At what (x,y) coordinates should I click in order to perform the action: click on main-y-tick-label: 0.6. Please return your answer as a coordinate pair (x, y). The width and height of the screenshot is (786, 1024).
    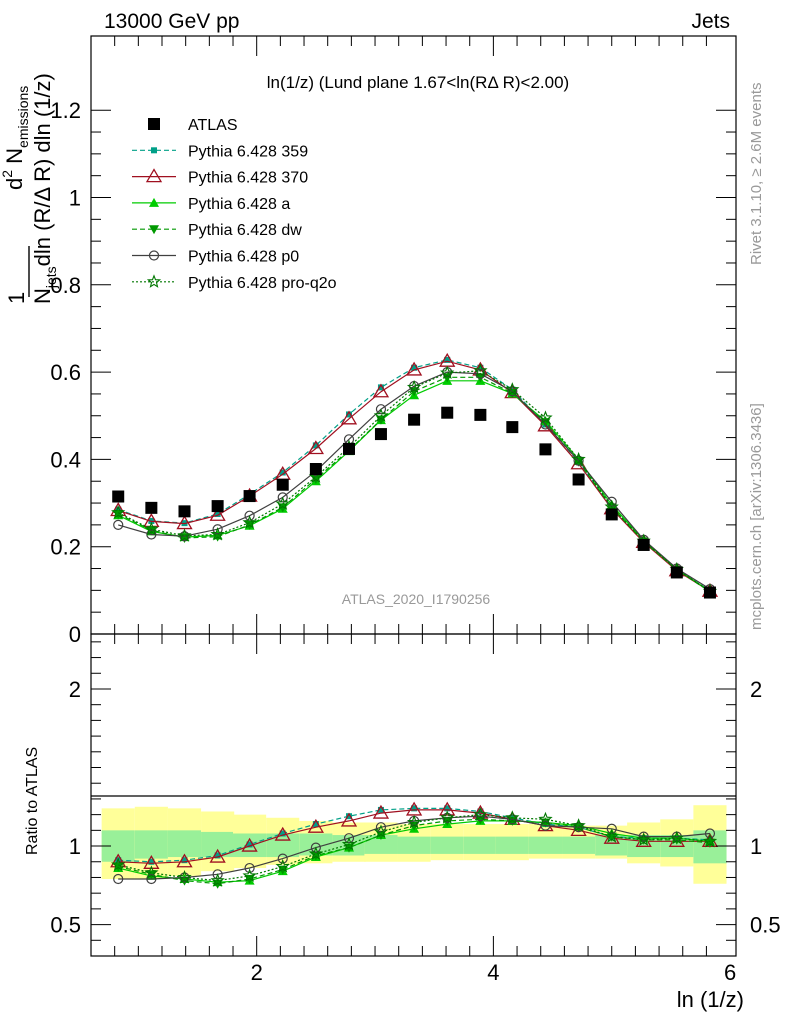
    Looking at the image, I should click on (65, 372).